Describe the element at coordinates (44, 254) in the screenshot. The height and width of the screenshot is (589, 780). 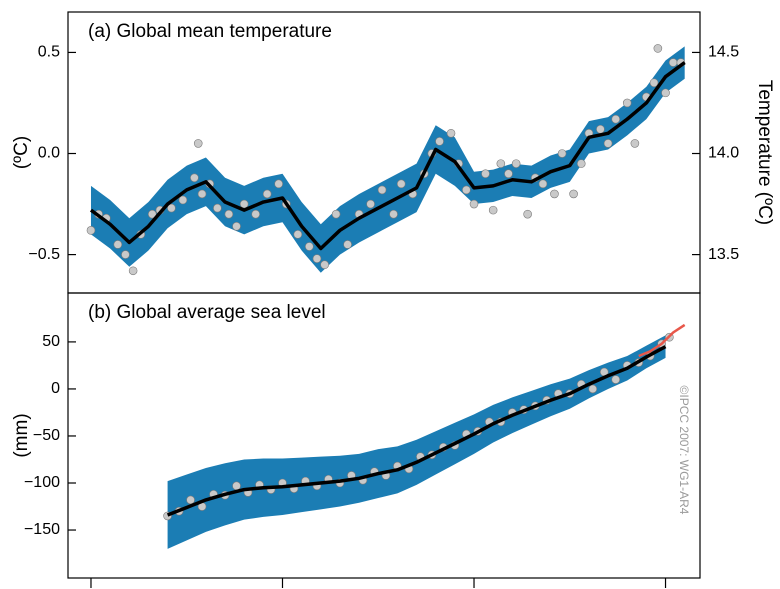
I see `y-tick-label: −0.5` at that location.